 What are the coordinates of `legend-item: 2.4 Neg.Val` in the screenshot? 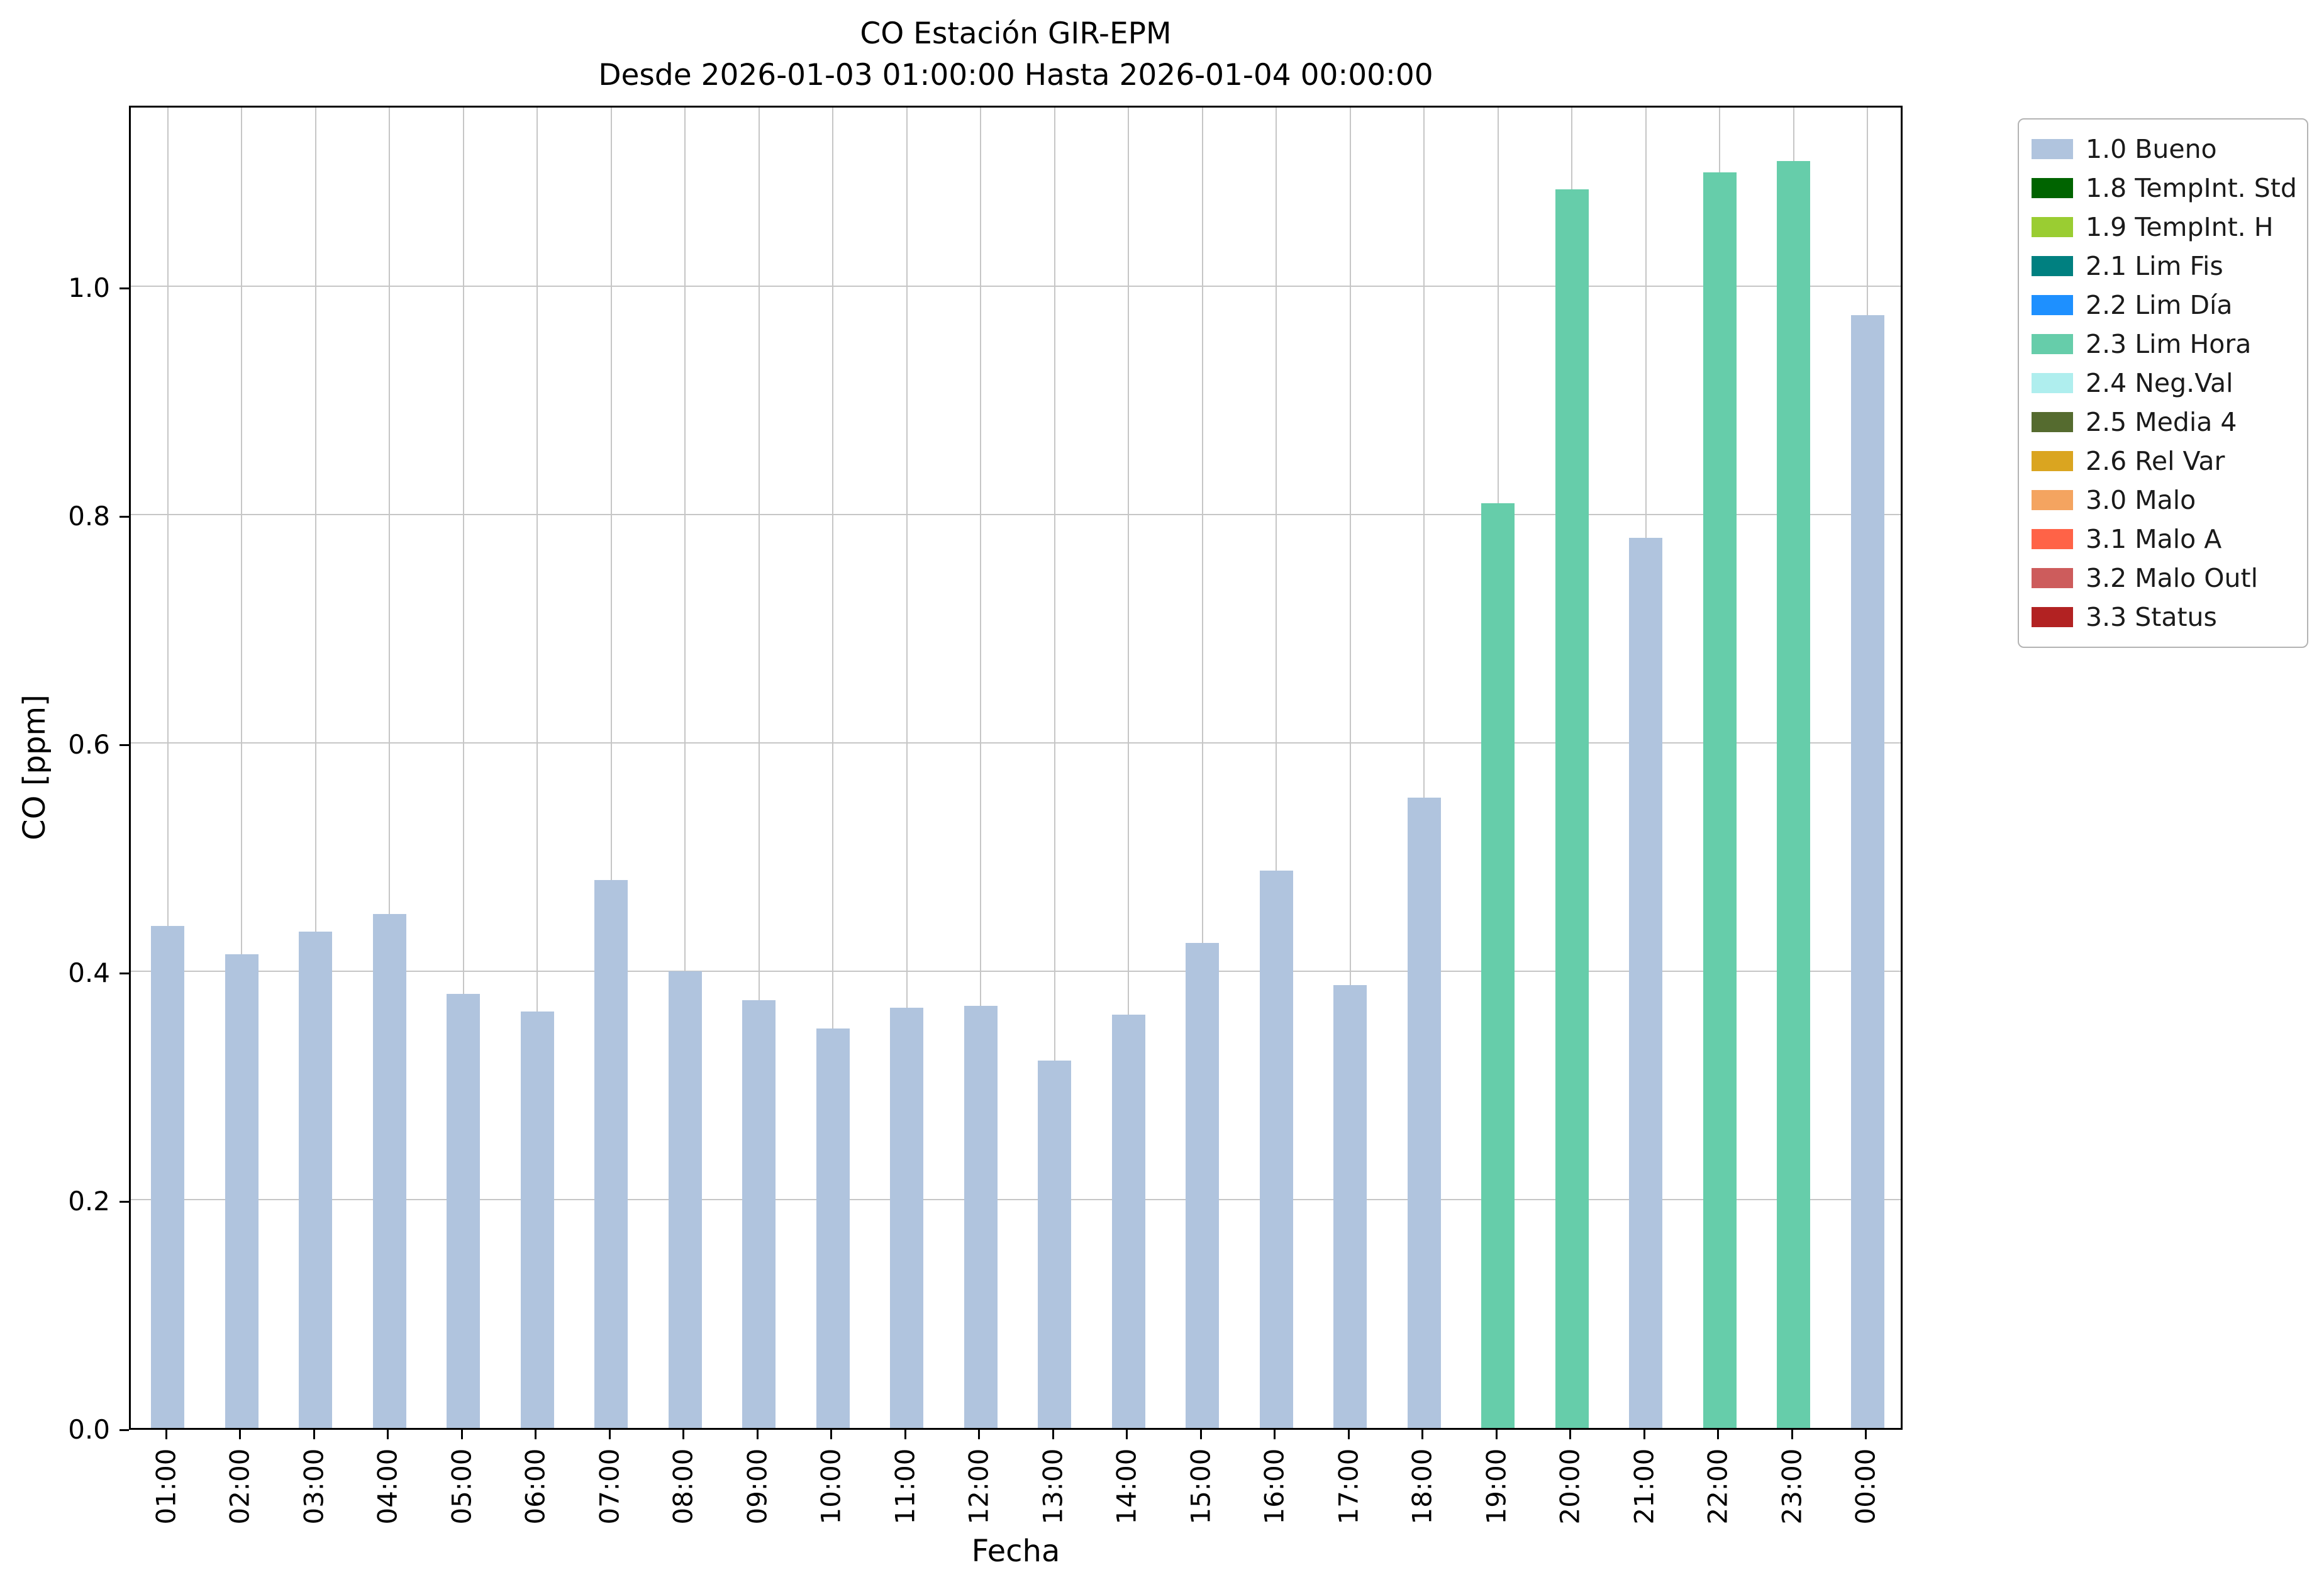 It's located at (2163, 383).